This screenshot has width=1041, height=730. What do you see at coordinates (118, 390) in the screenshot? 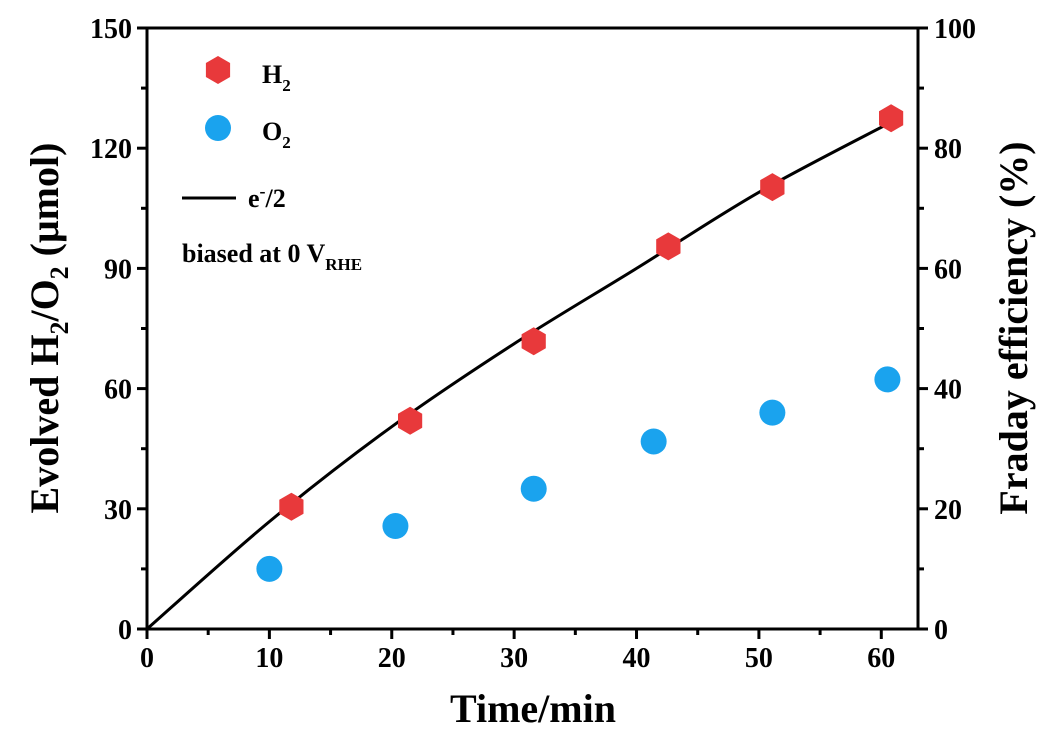
I see `y-tick-label: 60` at bounding box center [118, 390].